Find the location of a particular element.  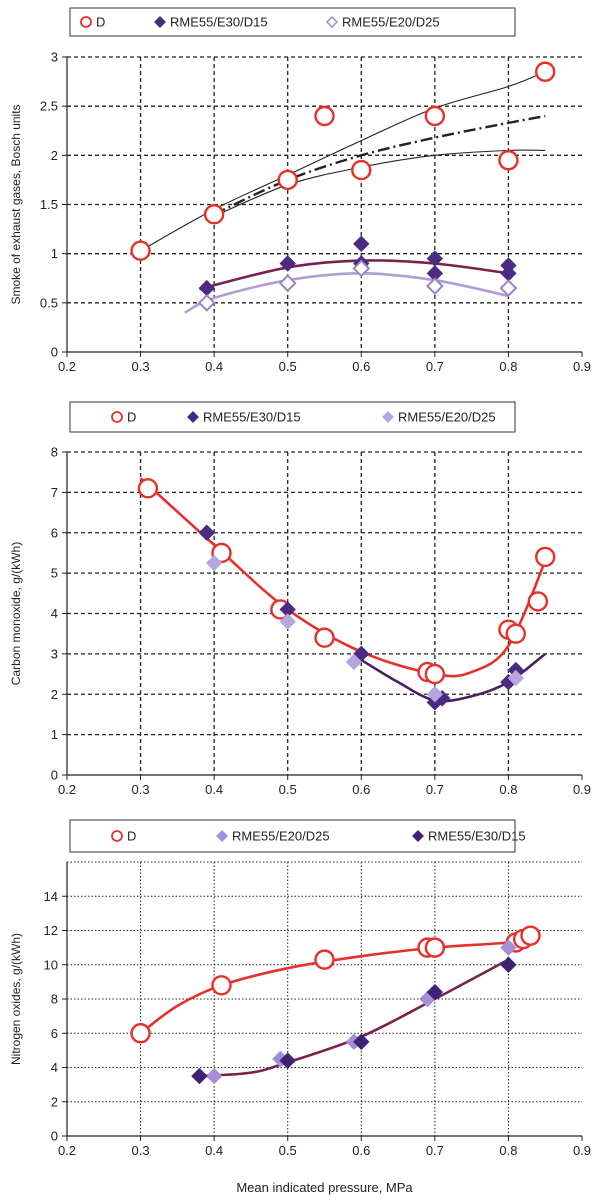

y-tick-label: 7 is located at coordinates (54, 492).